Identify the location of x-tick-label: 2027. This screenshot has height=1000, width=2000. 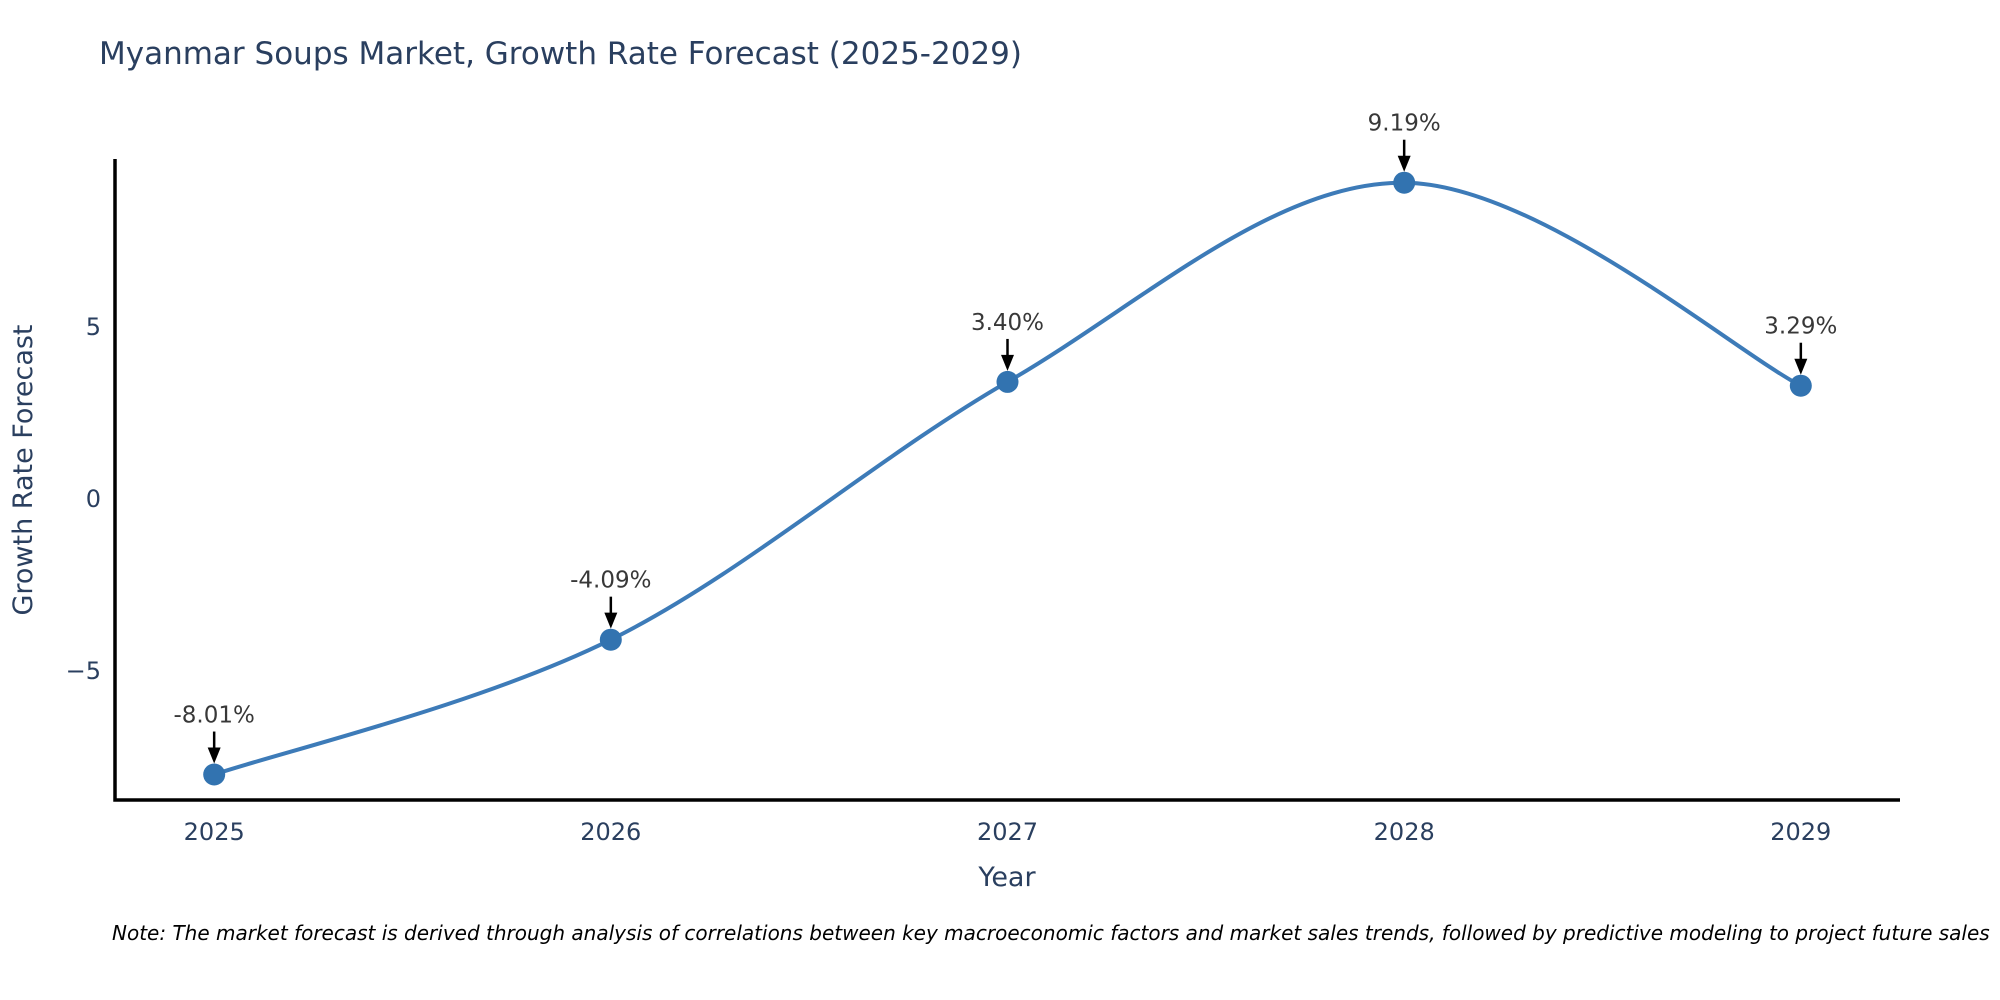
(1007, 832).